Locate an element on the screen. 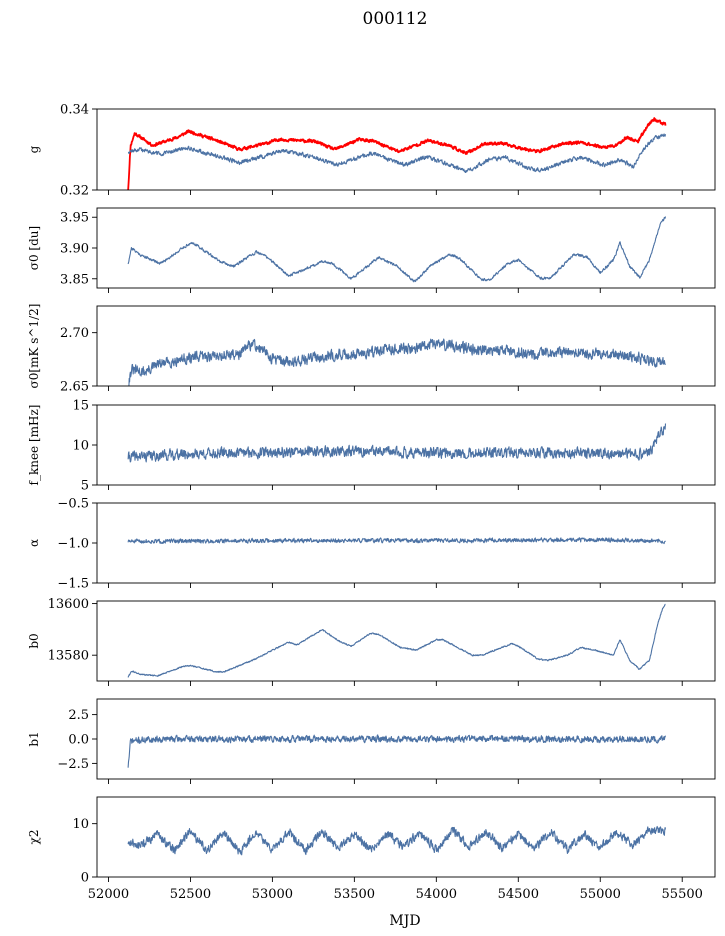 The height and width of the screenshot is (936, 725). panel-g: 0.32 0.34 g is located at coordinates (371, 151).